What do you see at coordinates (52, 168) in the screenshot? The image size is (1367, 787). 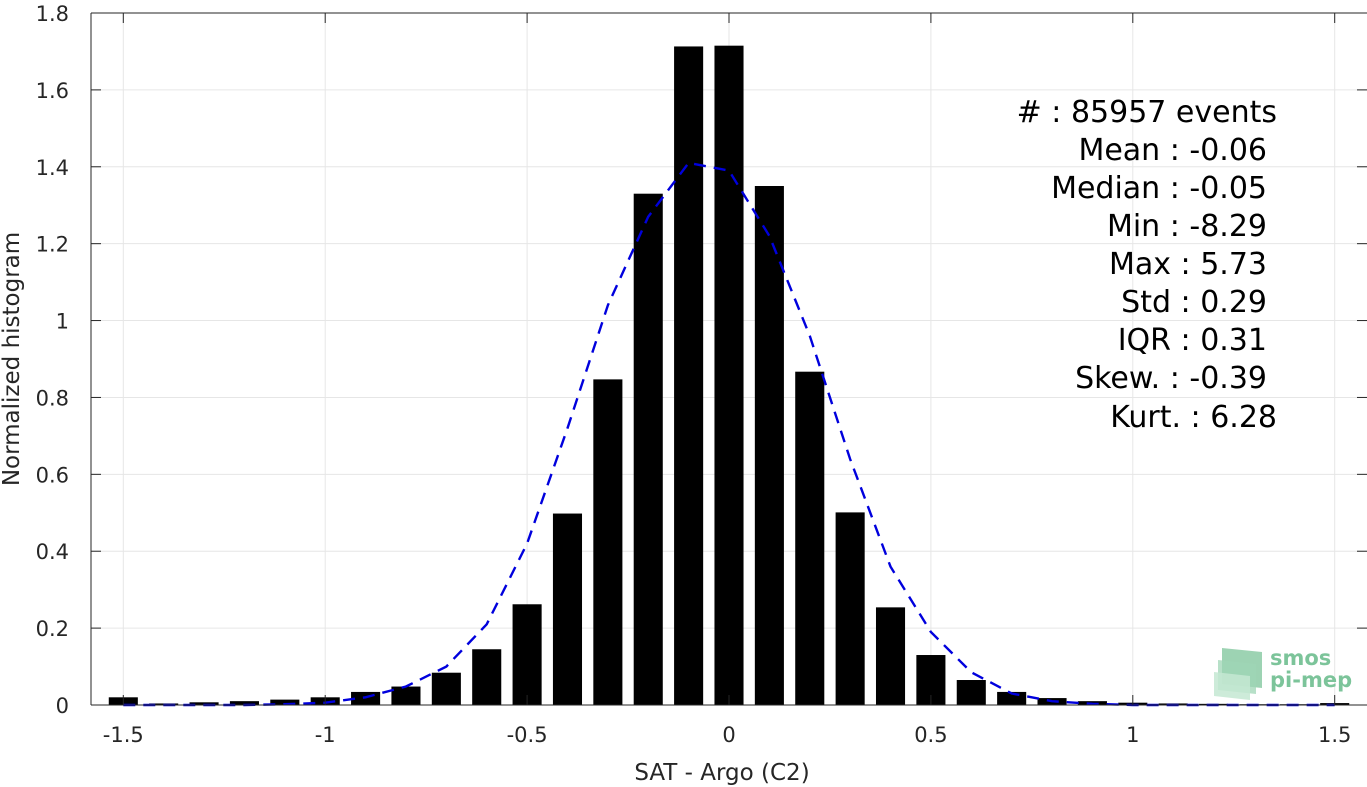 I see `y-tick-label: 1.4` at bounding box center [52, 168].